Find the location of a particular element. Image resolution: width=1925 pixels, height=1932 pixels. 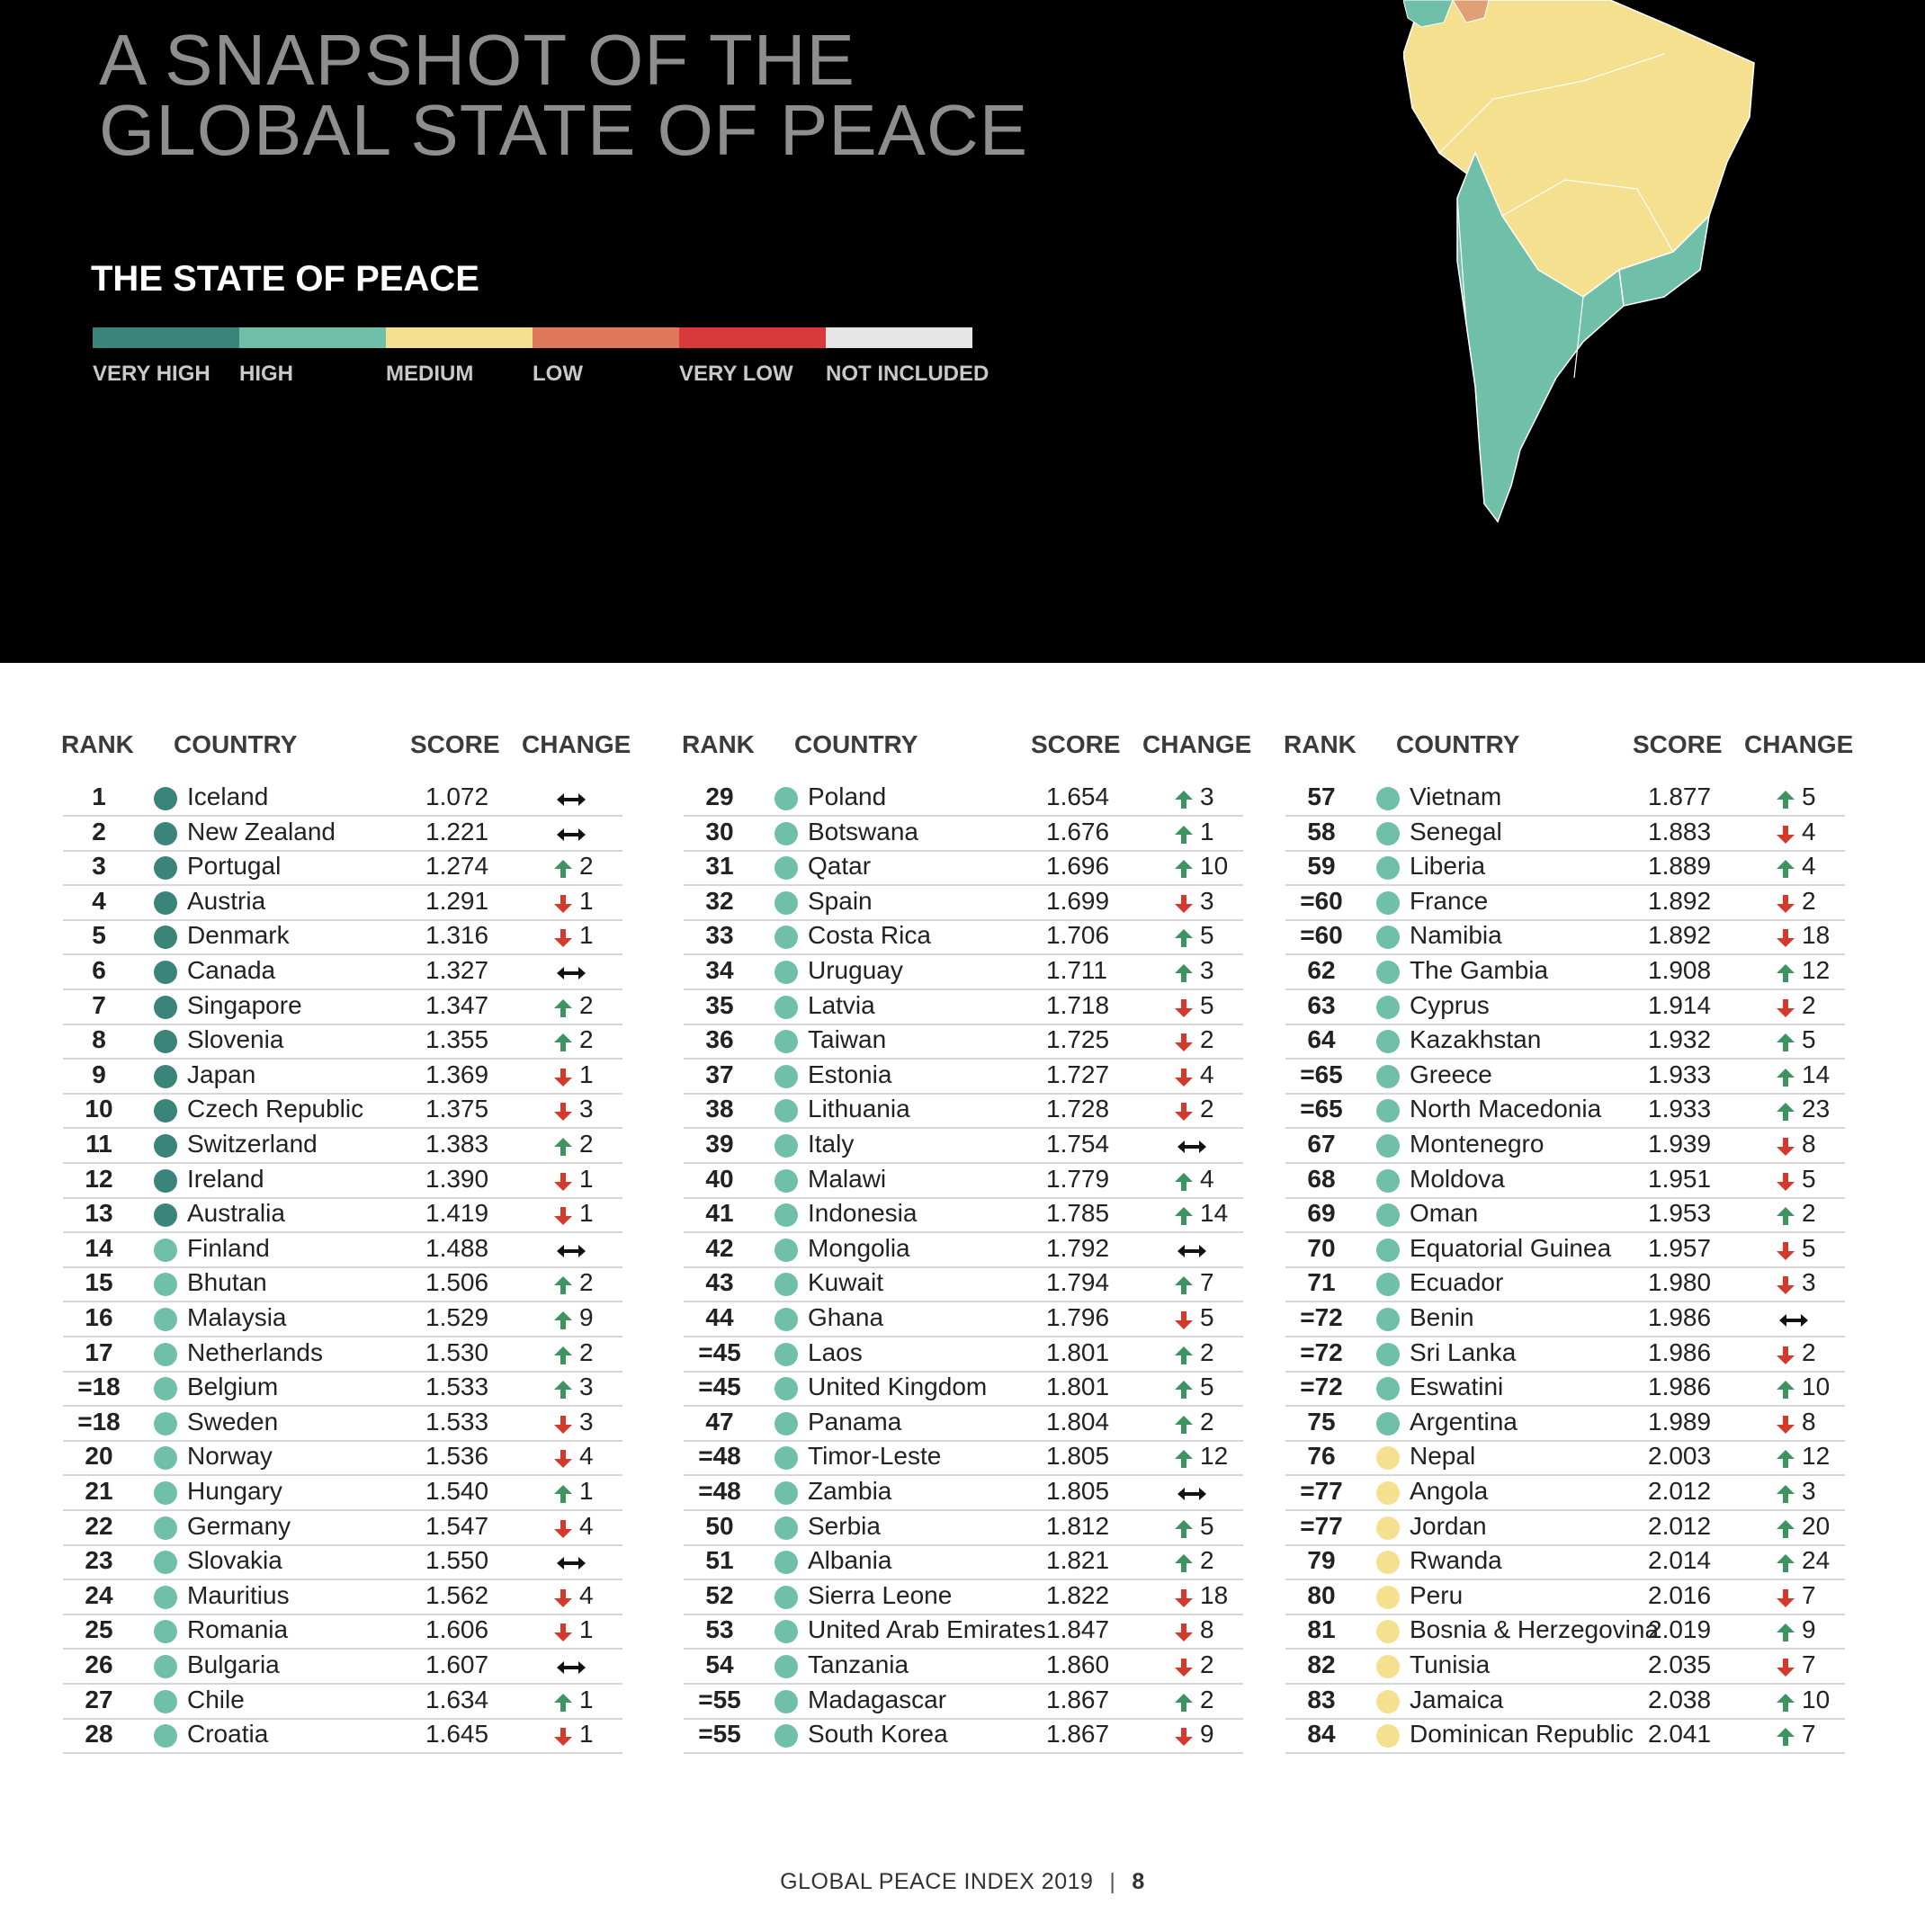

score-cell: 2.012 is located at coordinates (1680, 1491).